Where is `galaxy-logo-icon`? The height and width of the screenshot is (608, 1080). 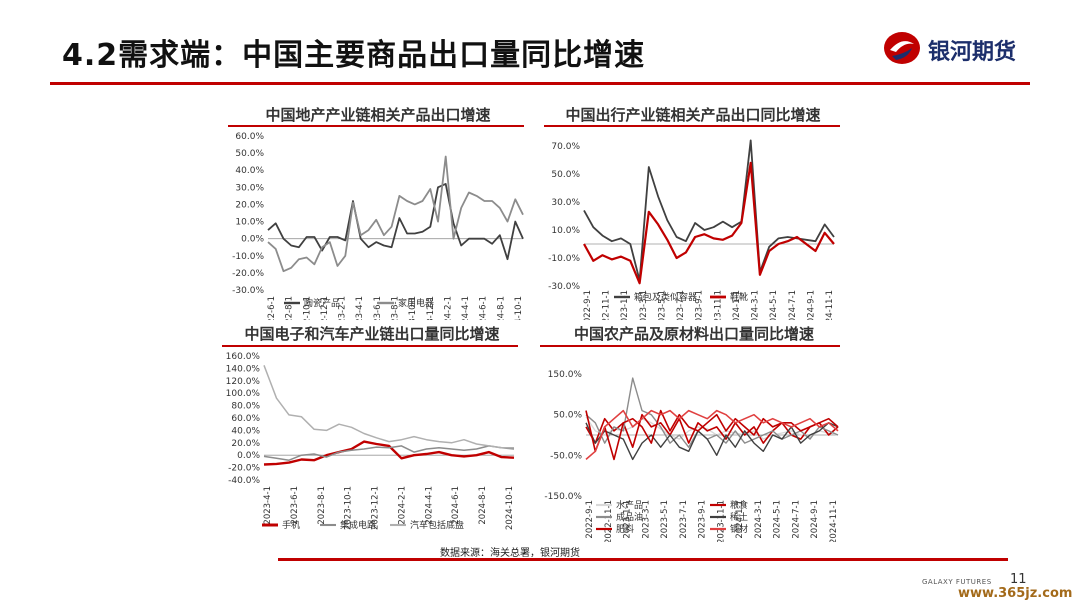 galaxy-logo-icon is located at coordinates (902, 48).